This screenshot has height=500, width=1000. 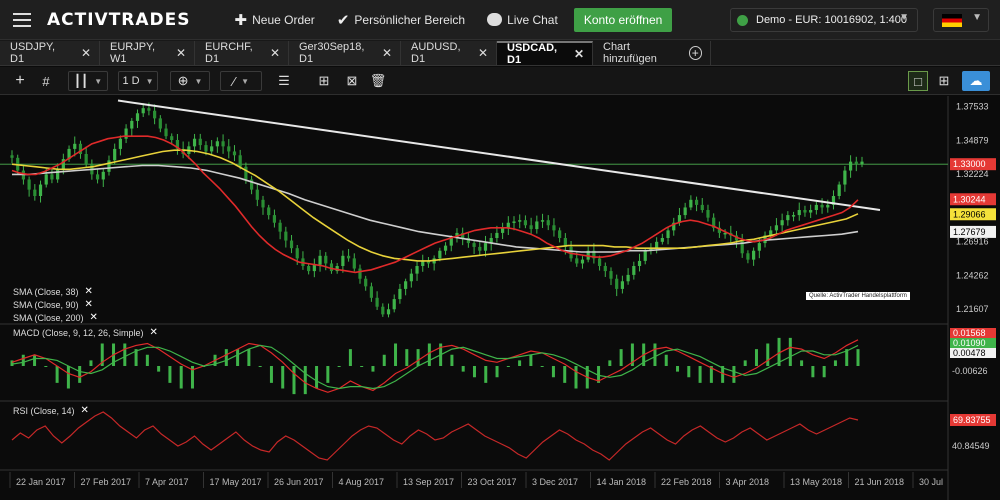 I want to click on price-tick-label: 1.34879, so click(x=972, y=140).